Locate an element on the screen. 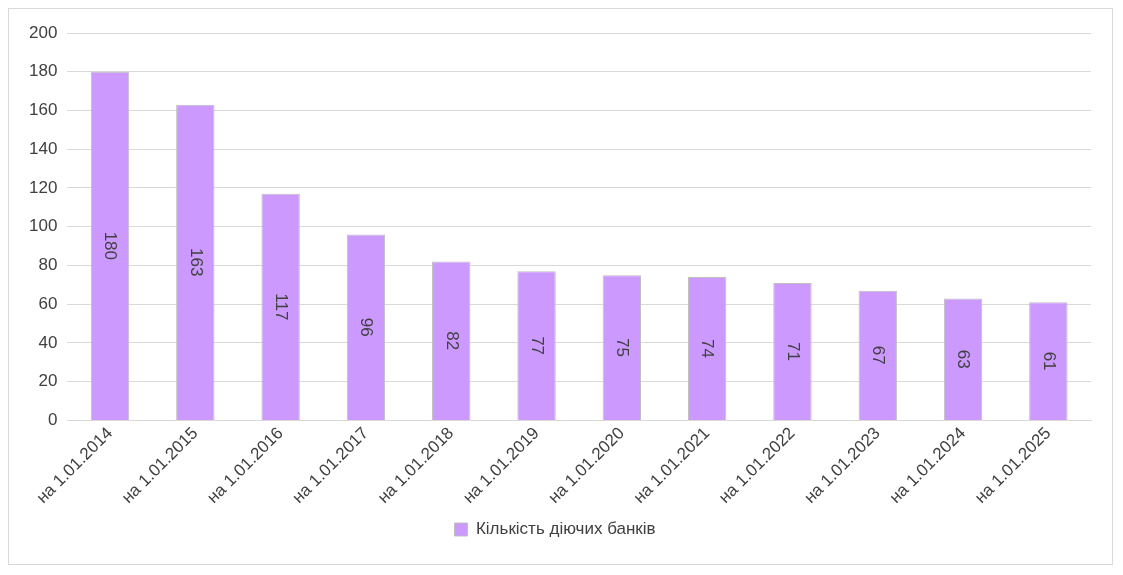 Image resolution: width=1123 pixels, height=575 pixels. data-label: 96 is located at coordinates (367, 327).